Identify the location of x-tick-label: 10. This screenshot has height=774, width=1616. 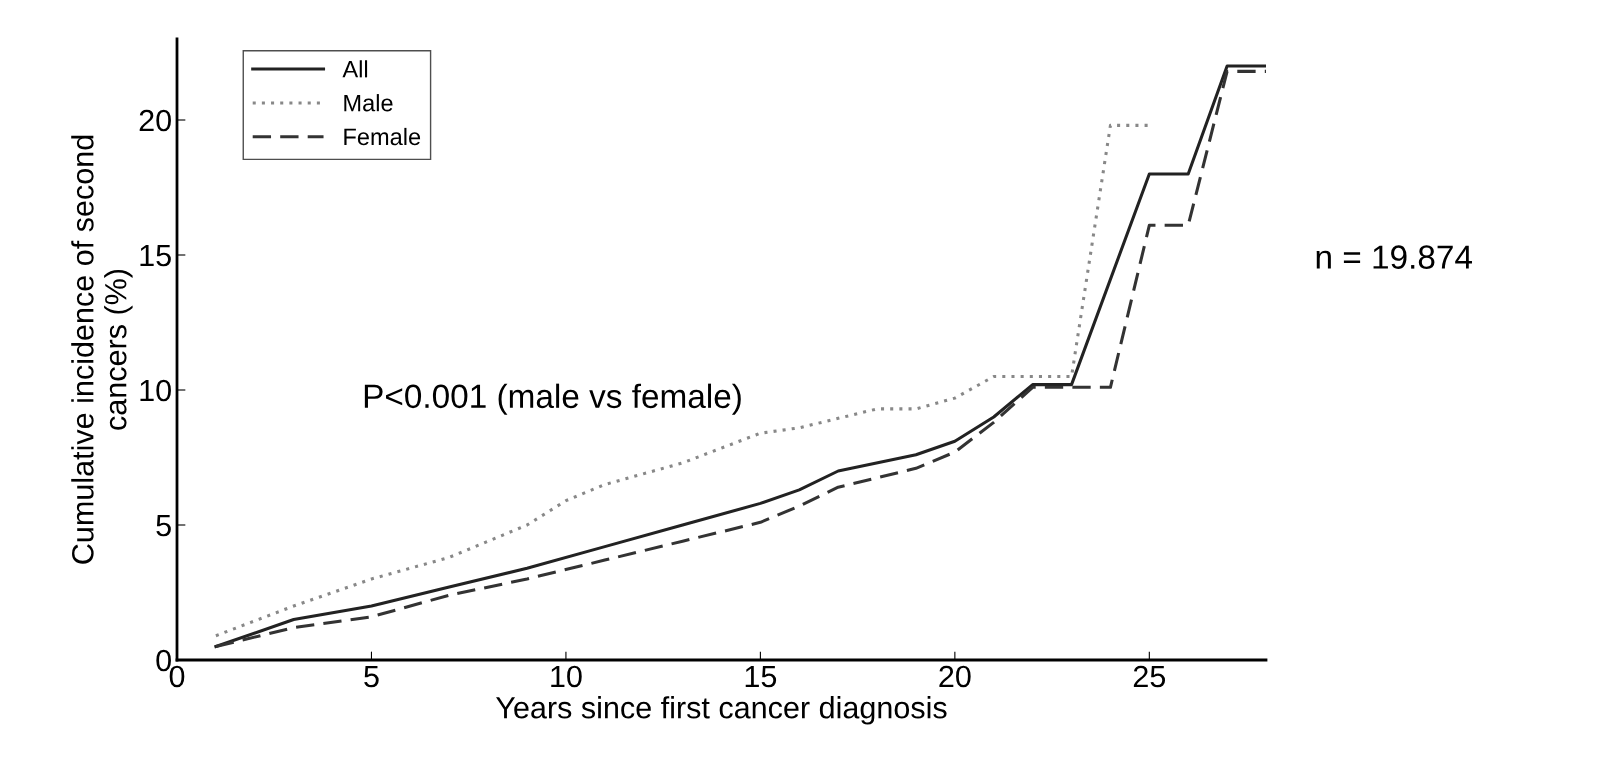
(566, 676).